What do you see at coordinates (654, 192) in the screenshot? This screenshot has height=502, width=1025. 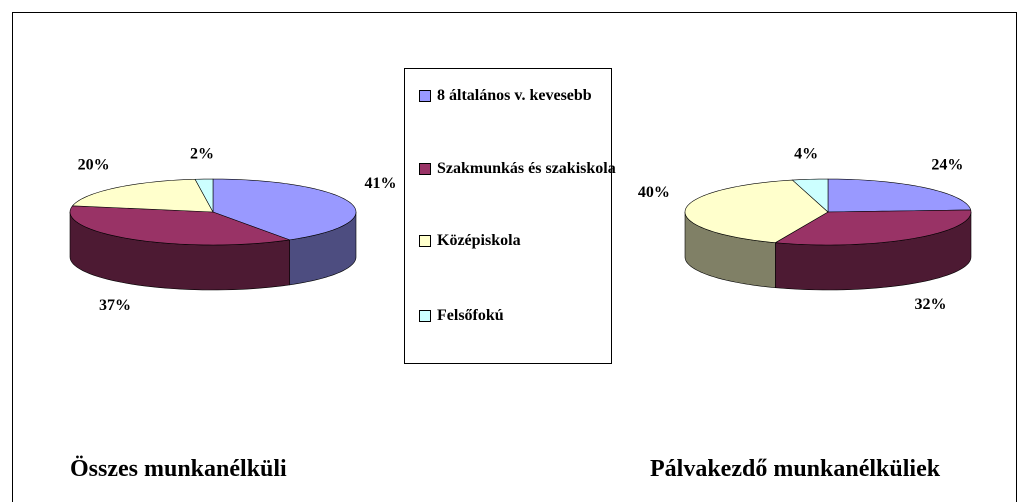 I see `data-label: 40%` at bounding box center [654, 192].